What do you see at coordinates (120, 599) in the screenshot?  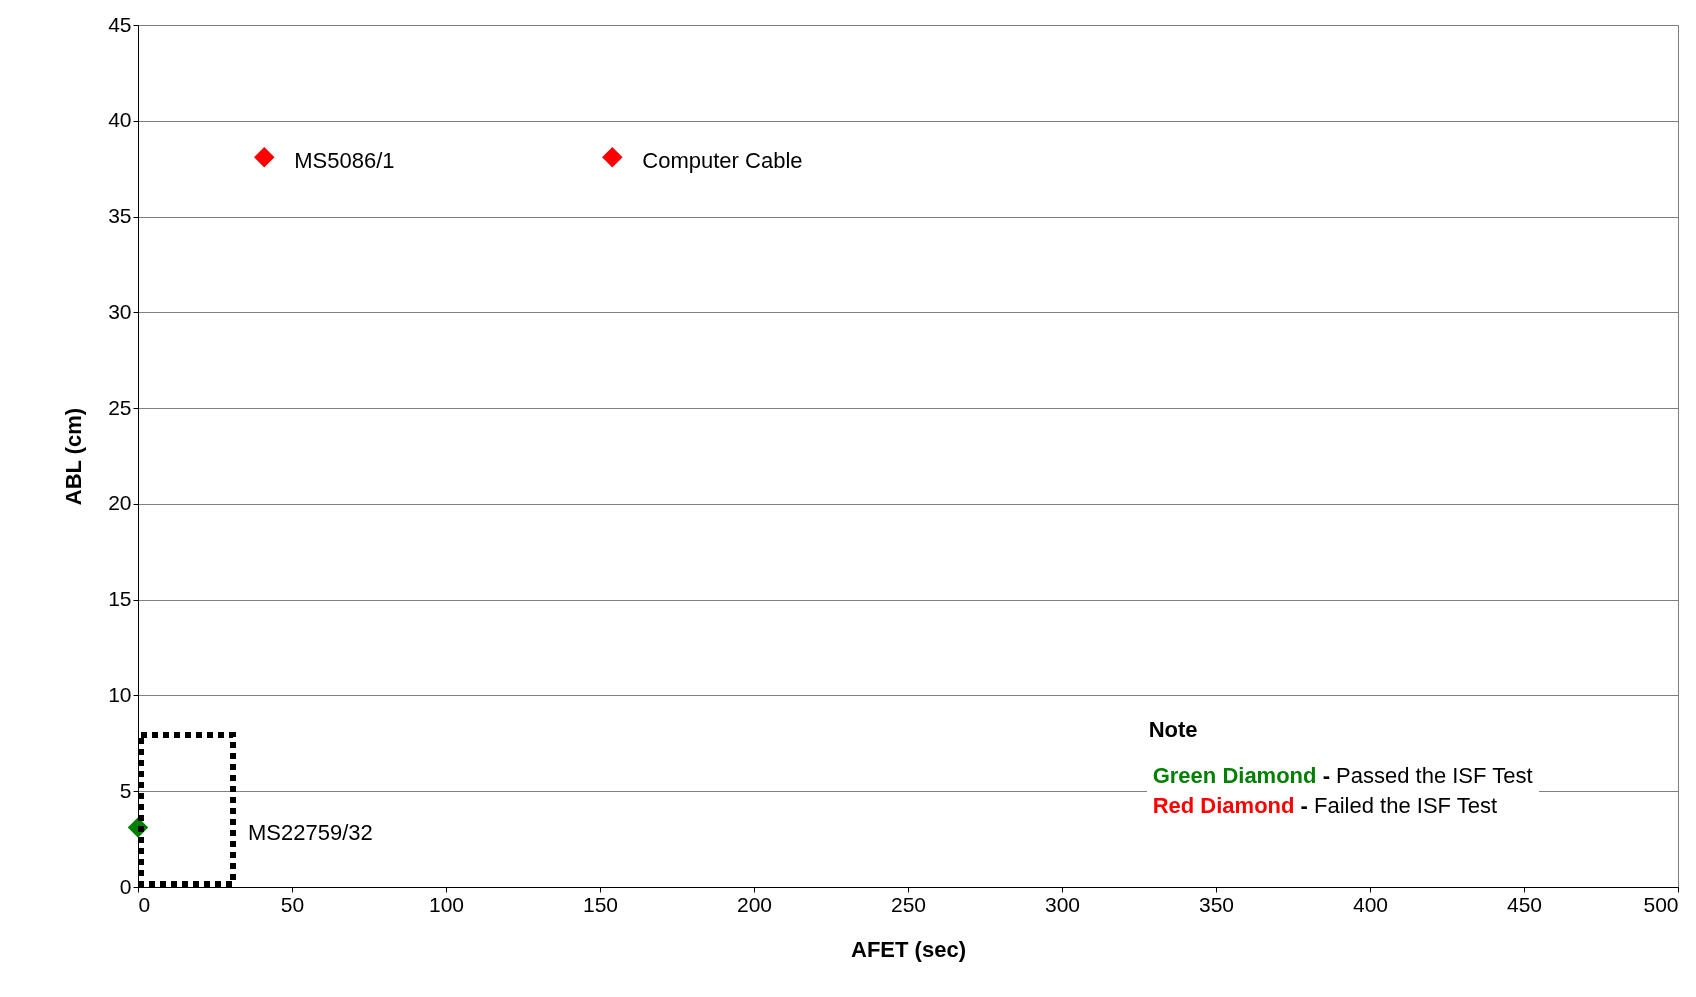 I see `y-tick-label: 15` at bounding box center [120, 599].